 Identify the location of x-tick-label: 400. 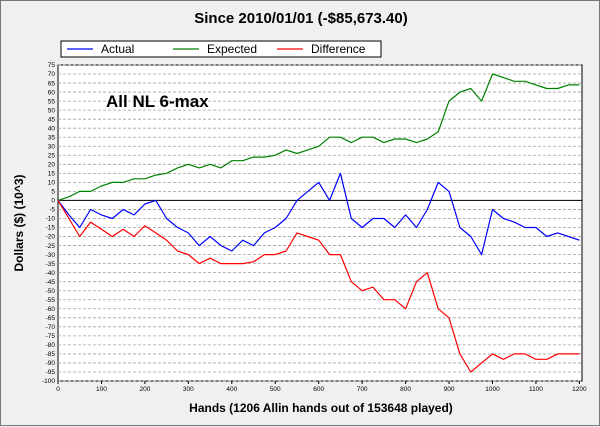
(231, 389).